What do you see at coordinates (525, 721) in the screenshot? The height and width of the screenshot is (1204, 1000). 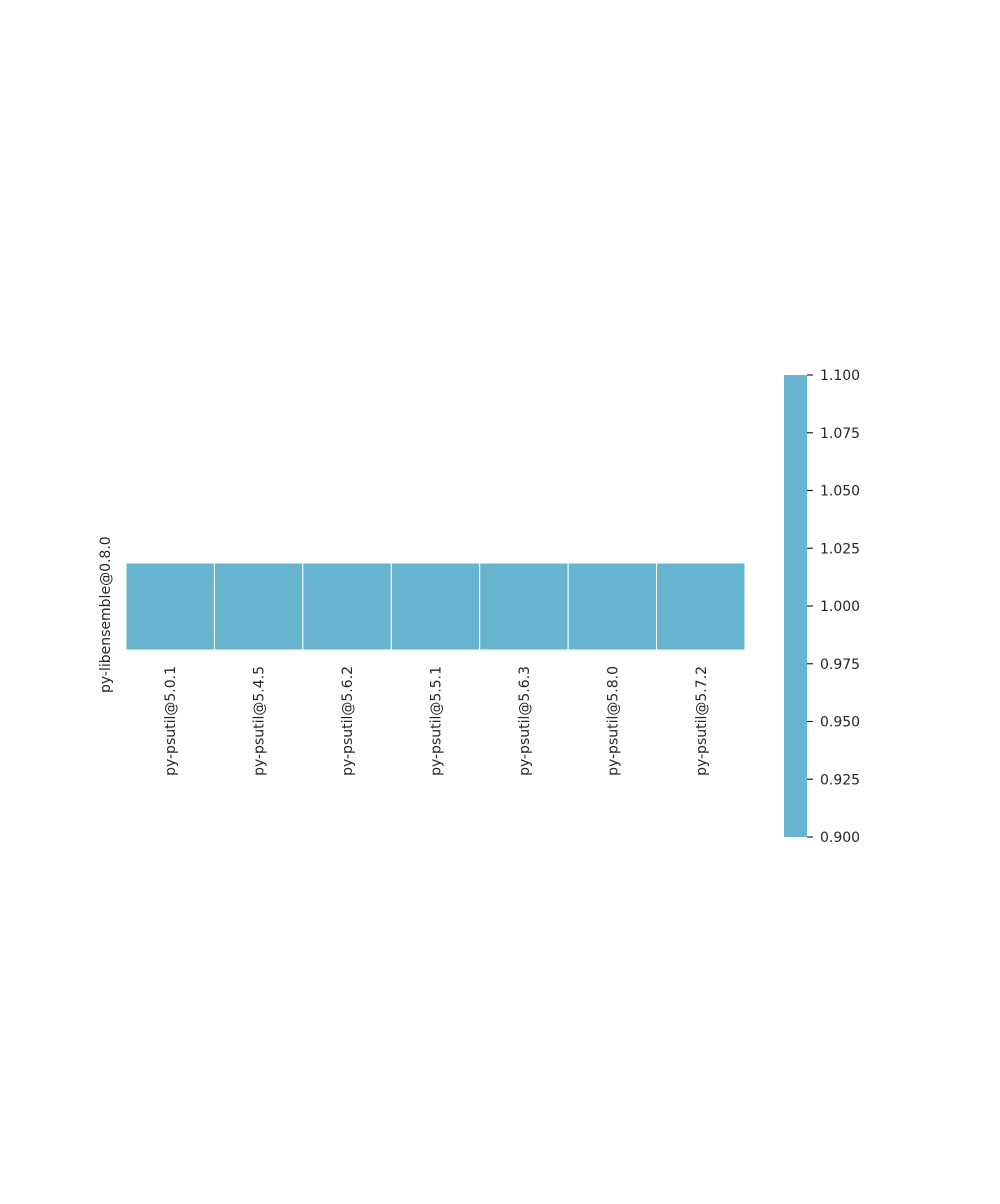 I see `x-tick-label: py-psutil@5.6.3` at bounding box center [525, 721].